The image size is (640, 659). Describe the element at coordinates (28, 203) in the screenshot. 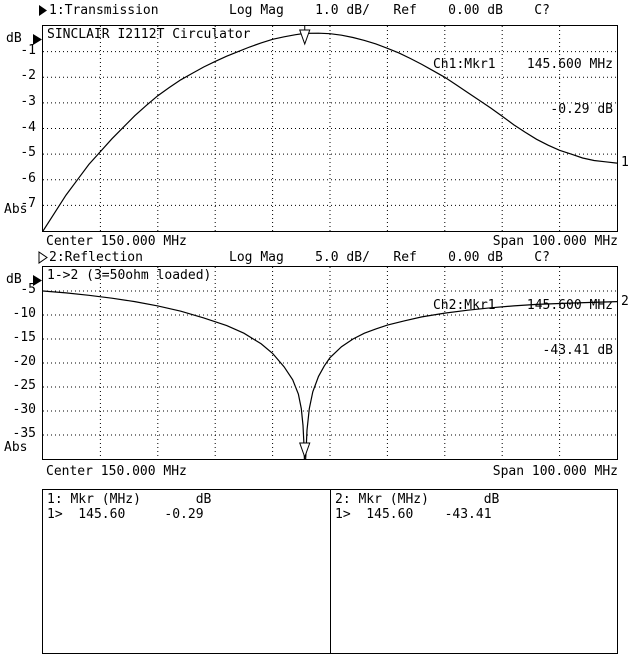

I see `y-tick-label: -7` at that location.